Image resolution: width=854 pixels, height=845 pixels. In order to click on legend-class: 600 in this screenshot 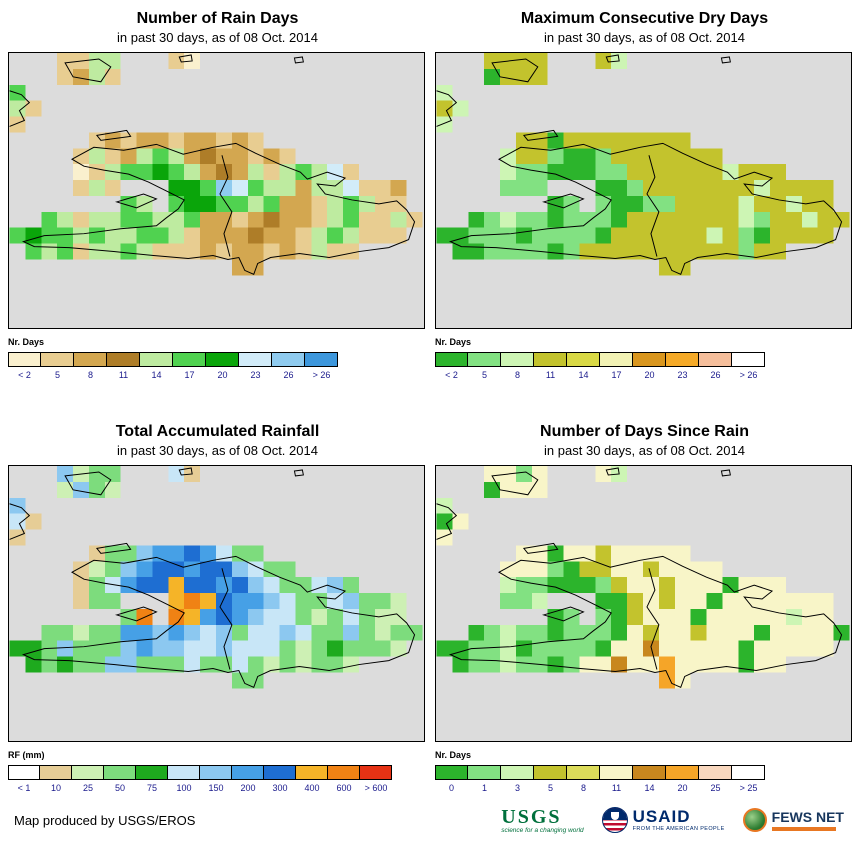, I will do `click(344, 779)`.